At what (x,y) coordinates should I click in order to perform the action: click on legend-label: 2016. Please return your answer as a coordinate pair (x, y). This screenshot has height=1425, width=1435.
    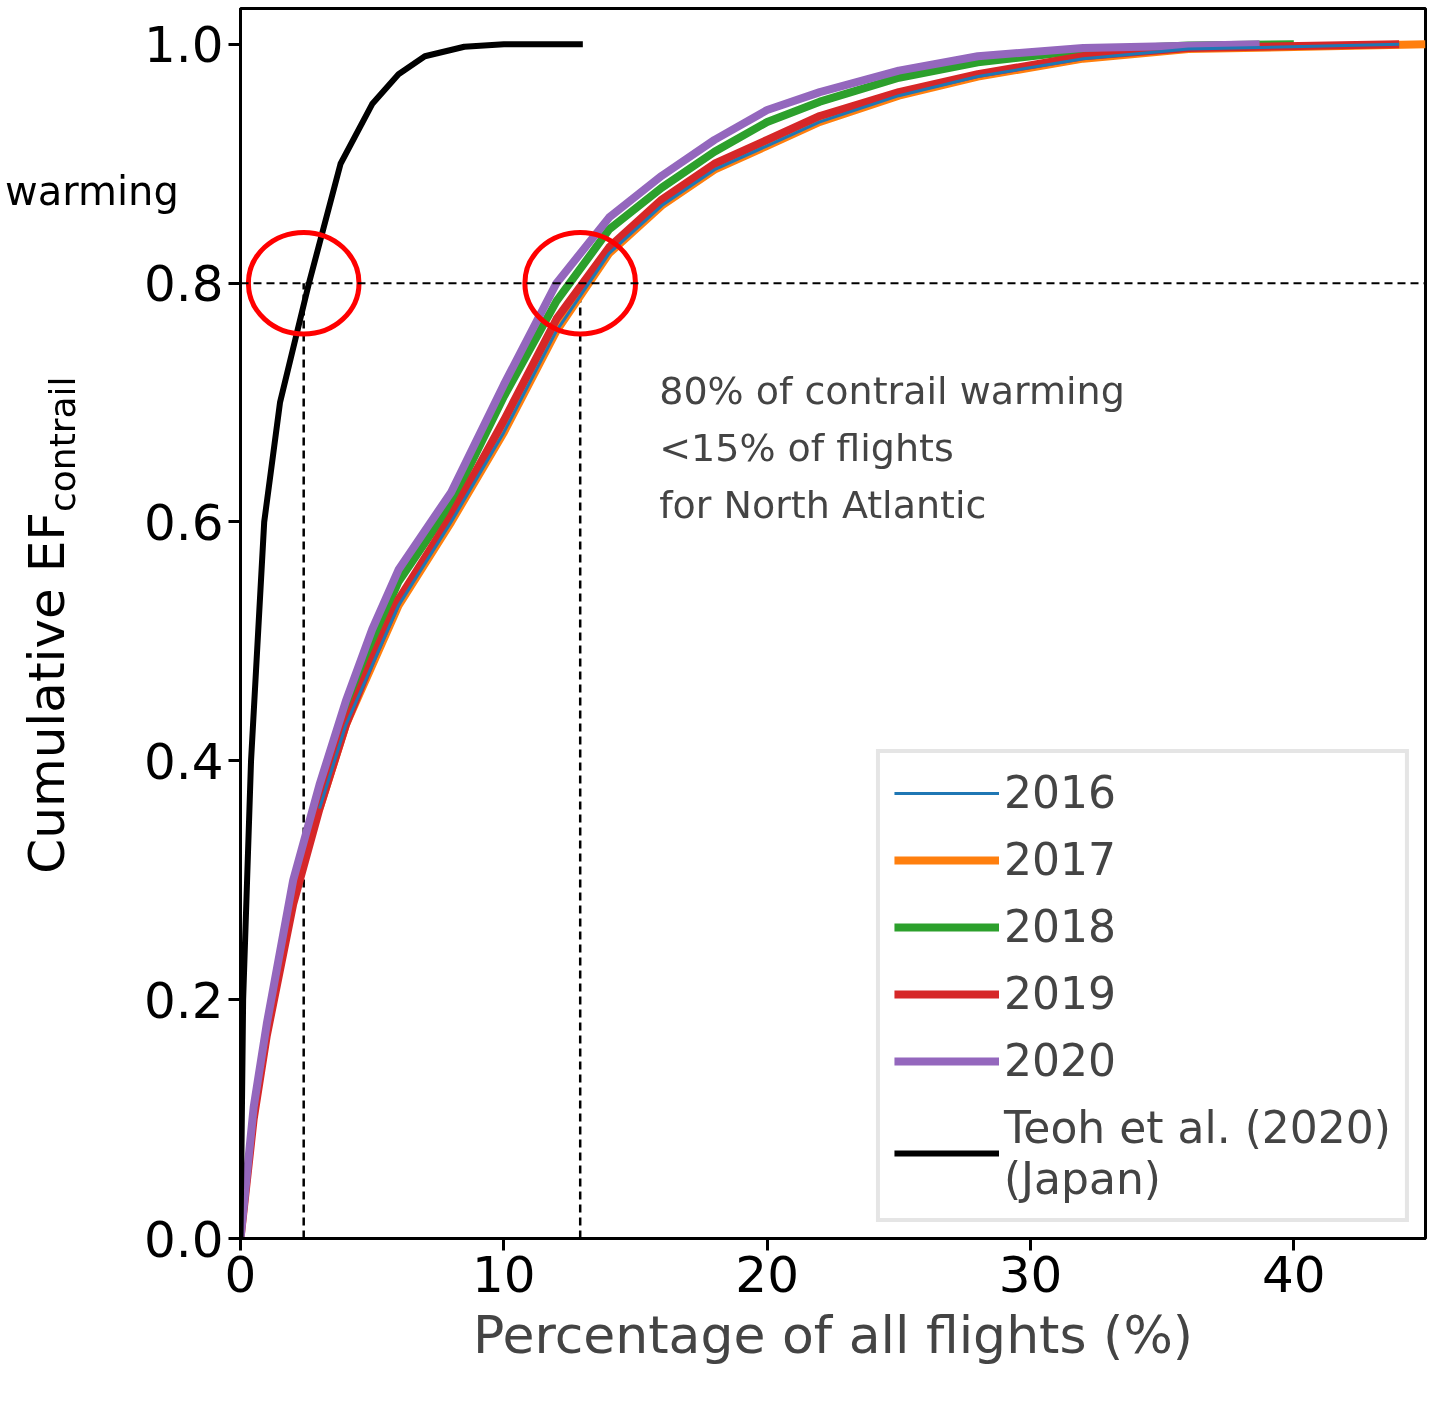
    Looking at the image, I should click on (1059, 792).